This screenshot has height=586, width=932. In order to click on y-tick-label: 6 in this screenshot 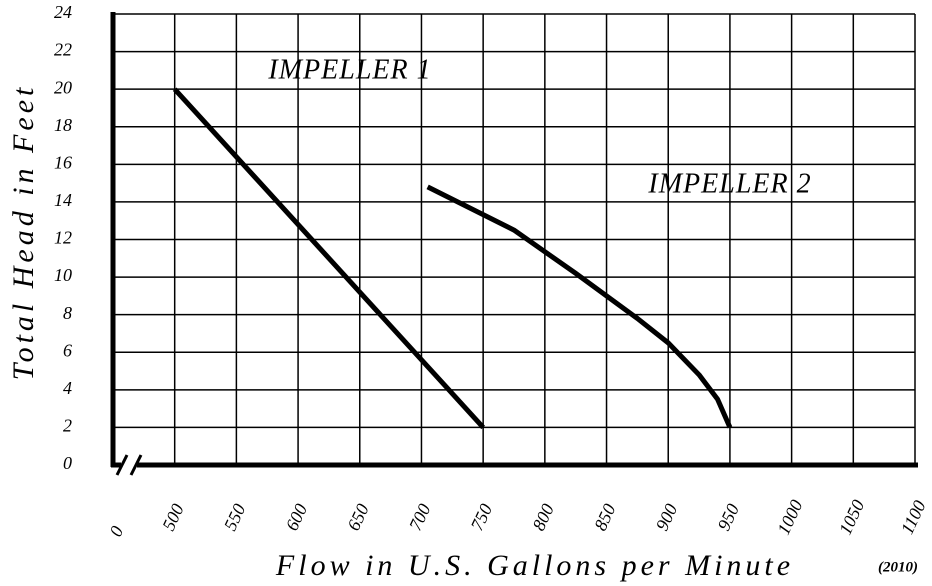, I will do `click(67, 350)`.